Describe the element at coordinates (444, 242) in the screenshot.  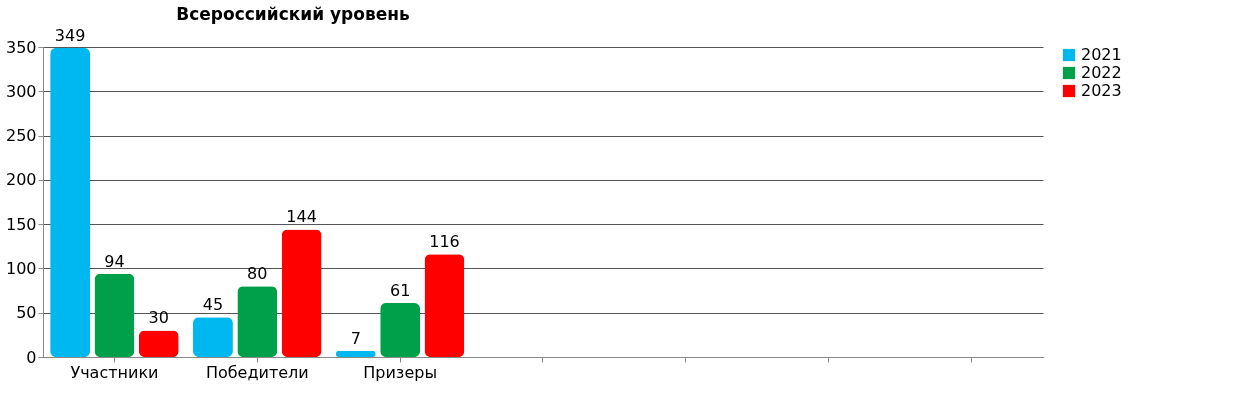
I see `data-label: 116` at that location.